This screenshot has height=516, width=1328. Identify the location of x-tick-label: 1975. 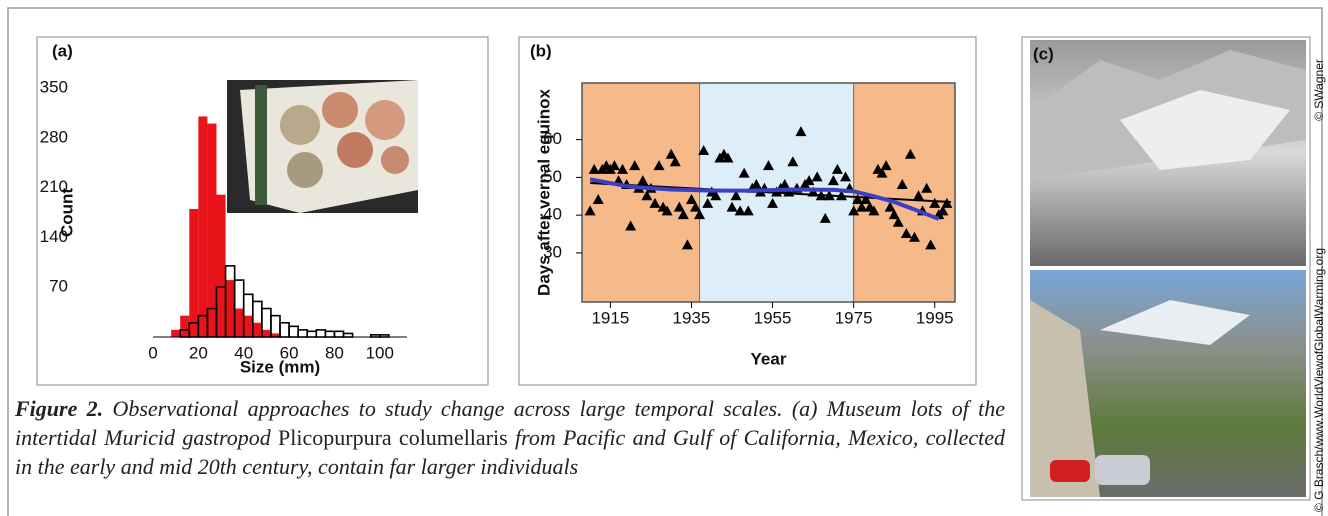
(854, 317).